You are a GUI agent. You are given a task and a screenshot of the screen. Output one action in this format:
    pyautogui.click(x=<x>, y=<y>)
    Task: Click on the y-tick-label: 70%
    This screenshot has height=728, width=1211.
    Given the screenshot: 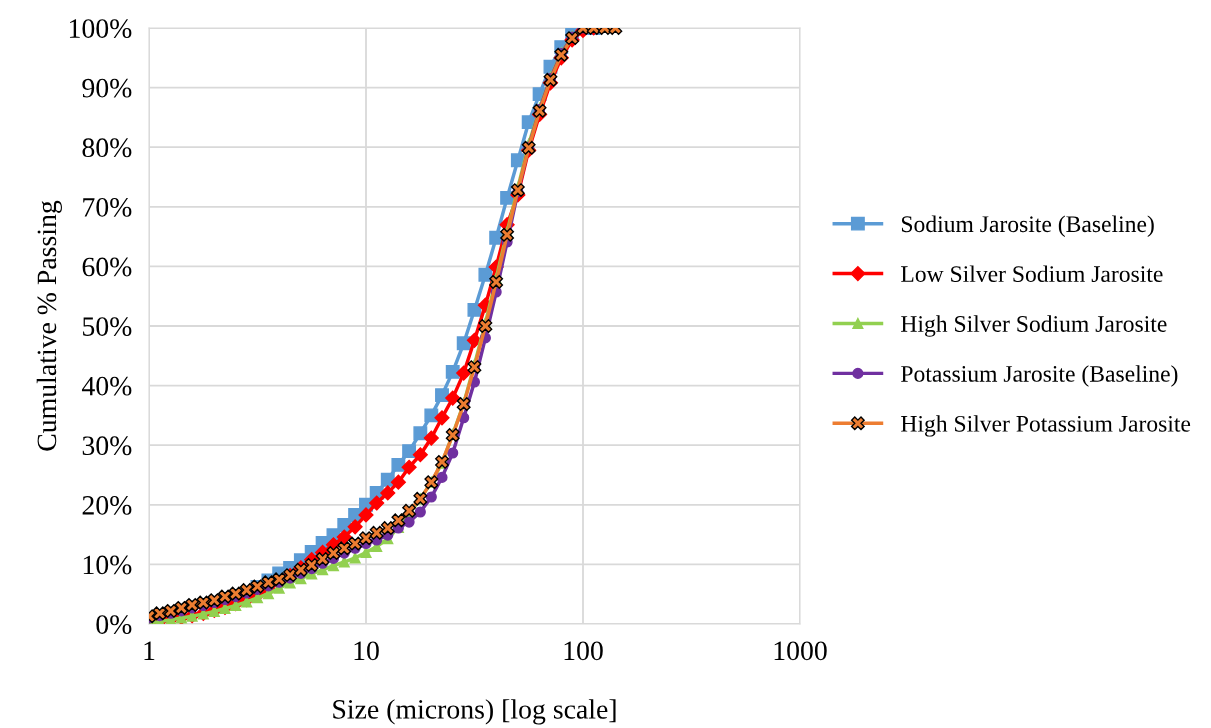 What is the action you would take?
    pyautogui.click(x=107, y=207)
    